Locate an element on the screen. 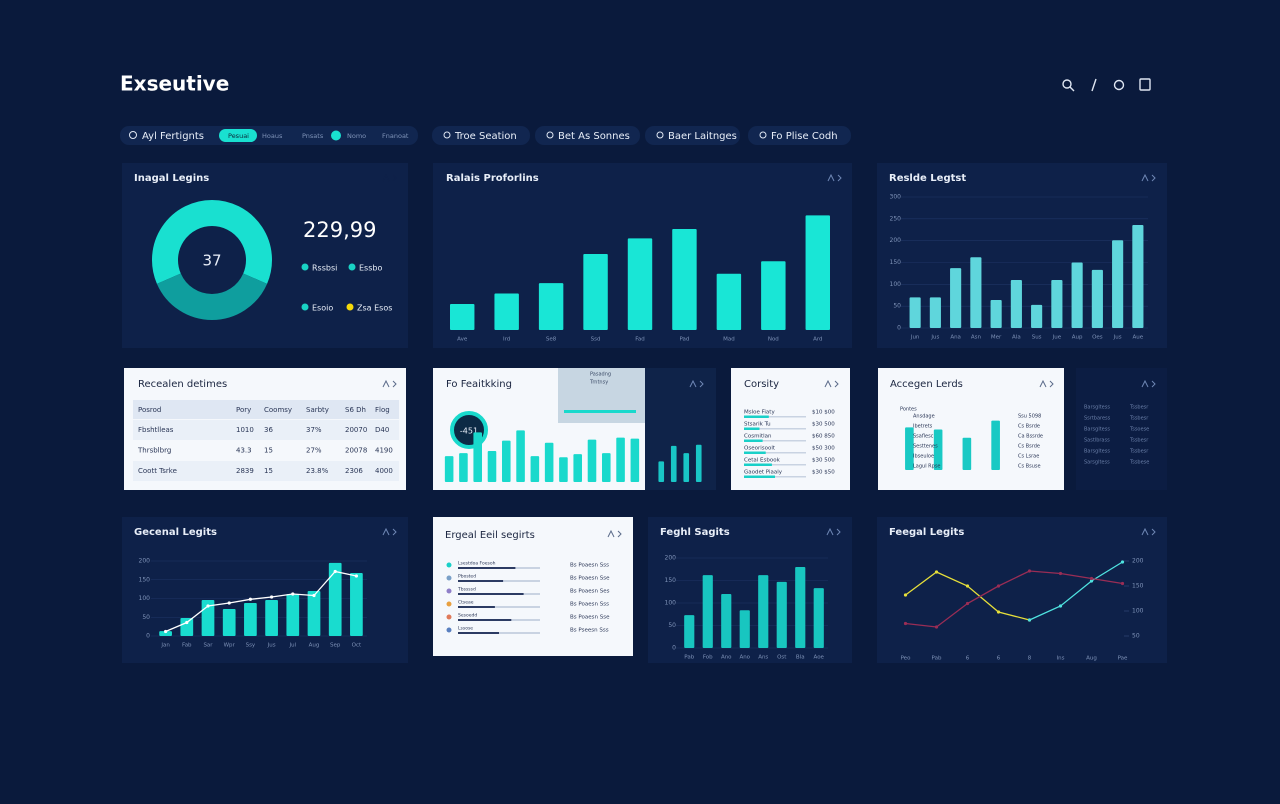 The width and height of the screenshot is (1280, 804). filter-pill: Fnanoat is located at coordinates (395, 136).